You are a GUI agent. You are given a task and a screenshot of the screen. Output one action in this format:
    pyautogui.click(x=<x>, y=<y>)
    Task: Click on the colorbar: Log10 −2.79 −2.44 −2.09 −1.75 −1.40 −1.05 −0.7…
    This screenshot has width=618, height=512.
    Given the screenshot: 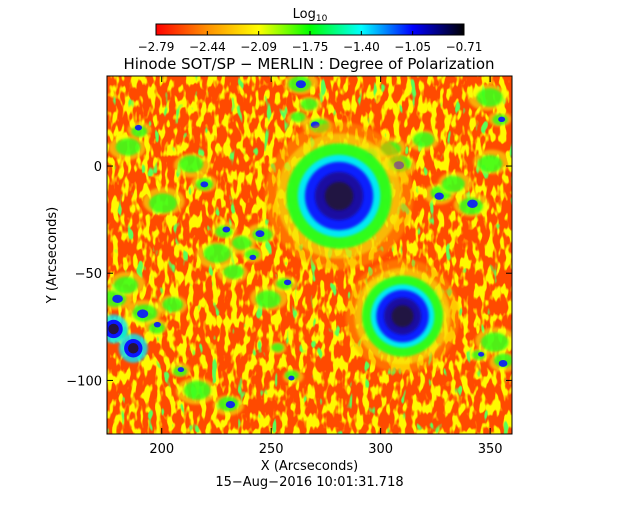 What is the action you would take?
    pyautogui.click(x=310, y=30)
    